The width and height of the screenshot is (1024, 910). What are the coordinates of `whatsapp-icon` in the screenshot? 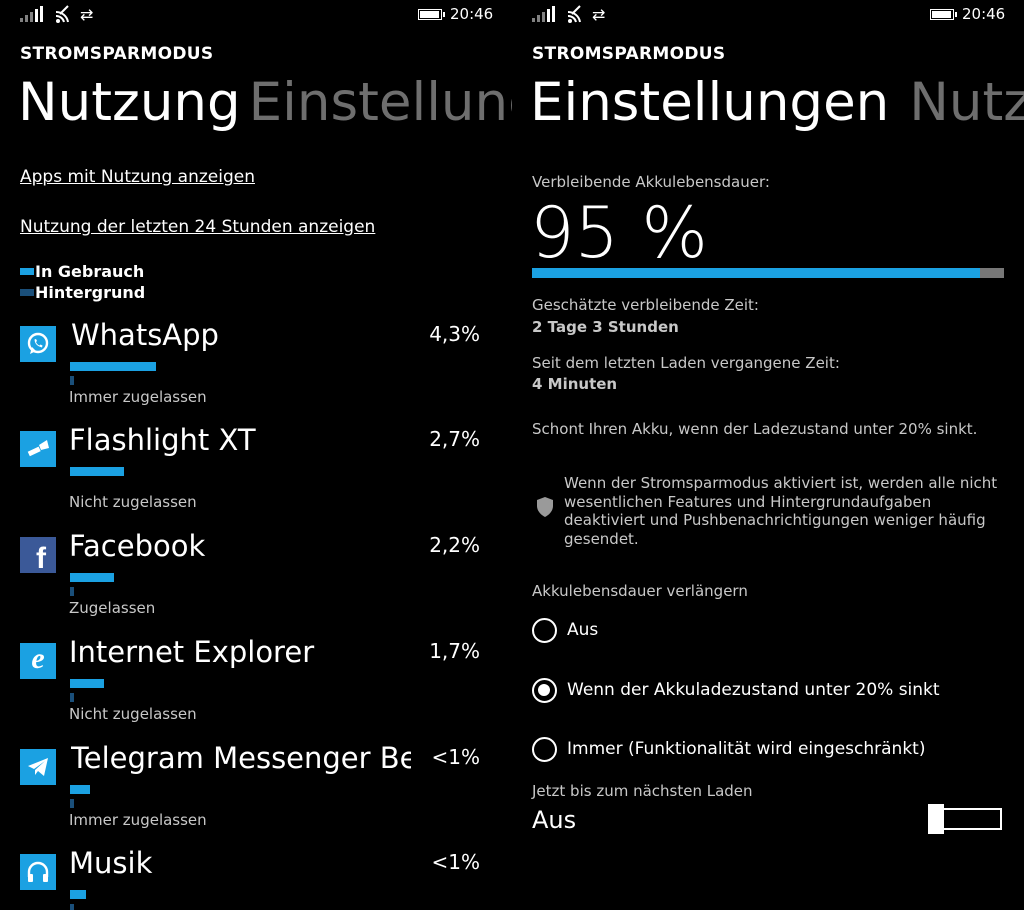 It's located at (38, 344).